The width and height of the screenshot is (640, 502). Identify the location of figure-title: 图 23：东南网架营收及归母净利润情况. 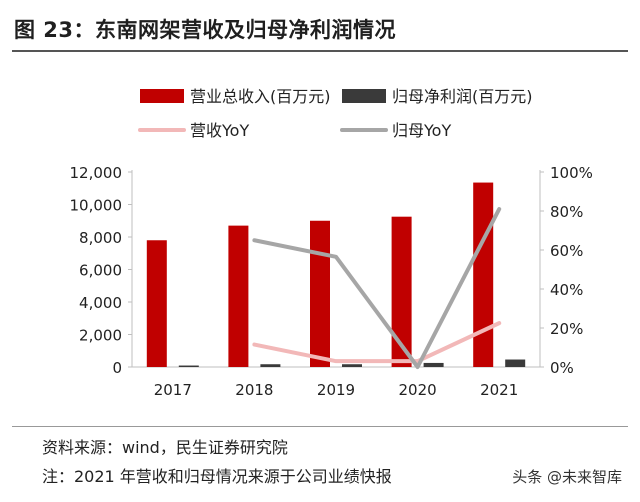
(205, 30).